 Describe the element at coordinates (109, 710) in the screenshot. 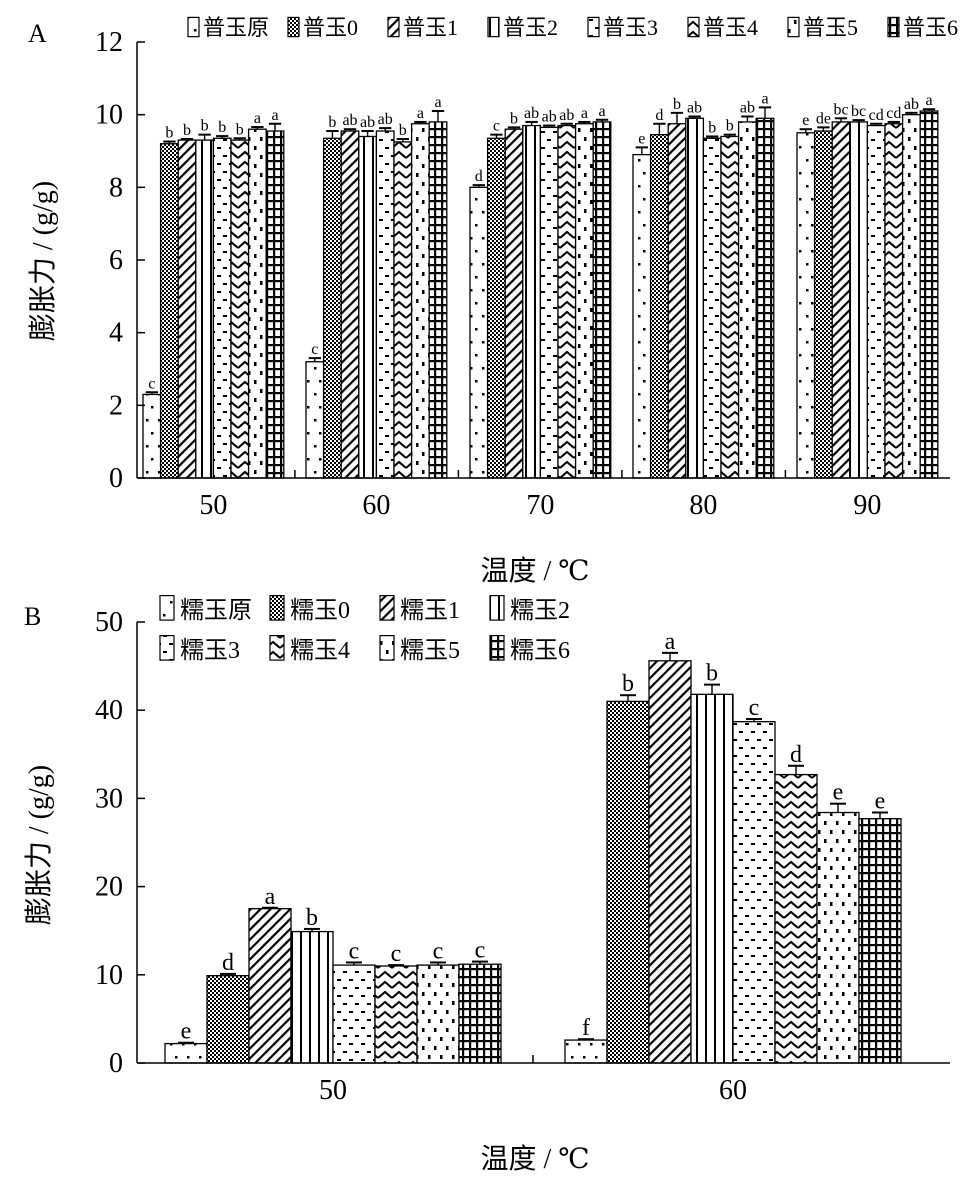

I see `y-tick-label: 40` at that location.